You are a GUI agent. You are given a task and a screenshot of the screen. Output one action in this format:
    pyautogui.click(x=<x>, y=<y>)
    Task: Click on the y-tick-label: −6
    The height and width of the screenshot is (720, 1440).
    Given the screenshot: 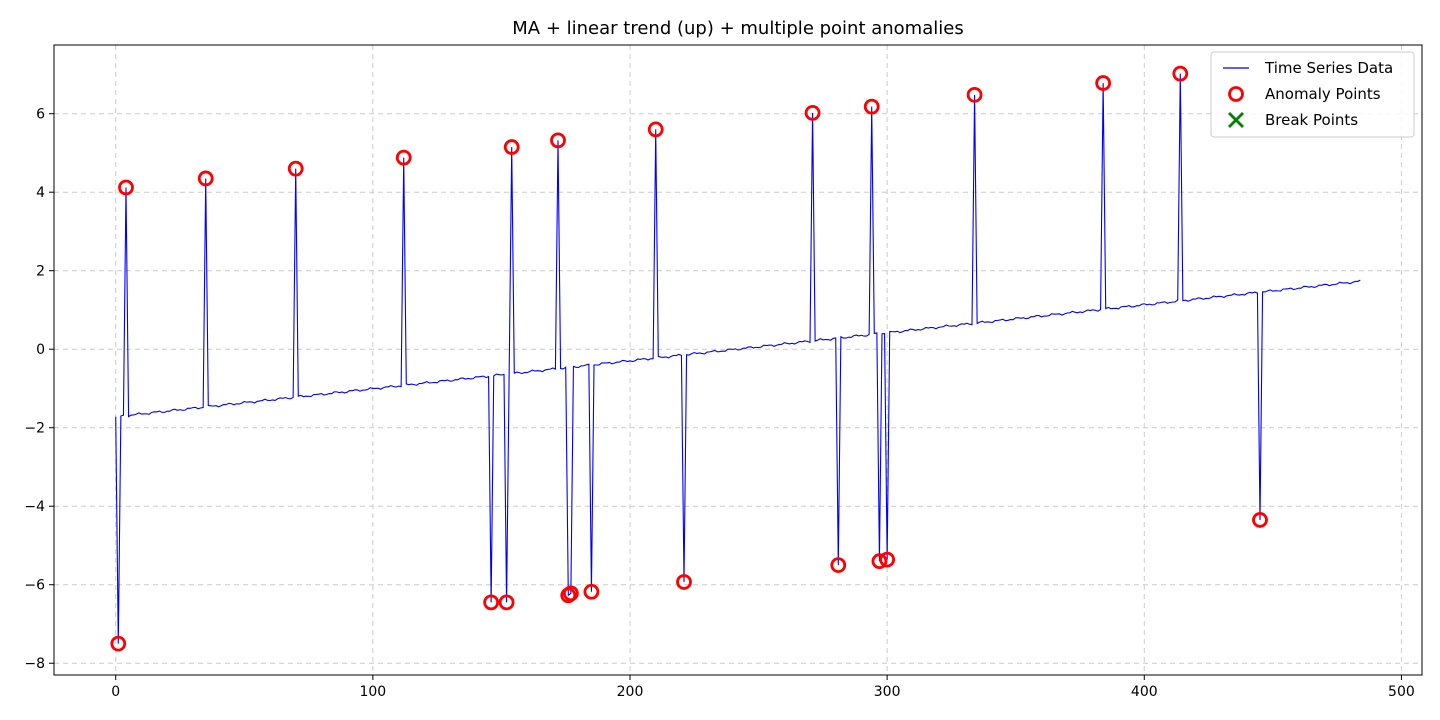 What is the action you would take?
    pyautogui.click(x=34, y=586)
    